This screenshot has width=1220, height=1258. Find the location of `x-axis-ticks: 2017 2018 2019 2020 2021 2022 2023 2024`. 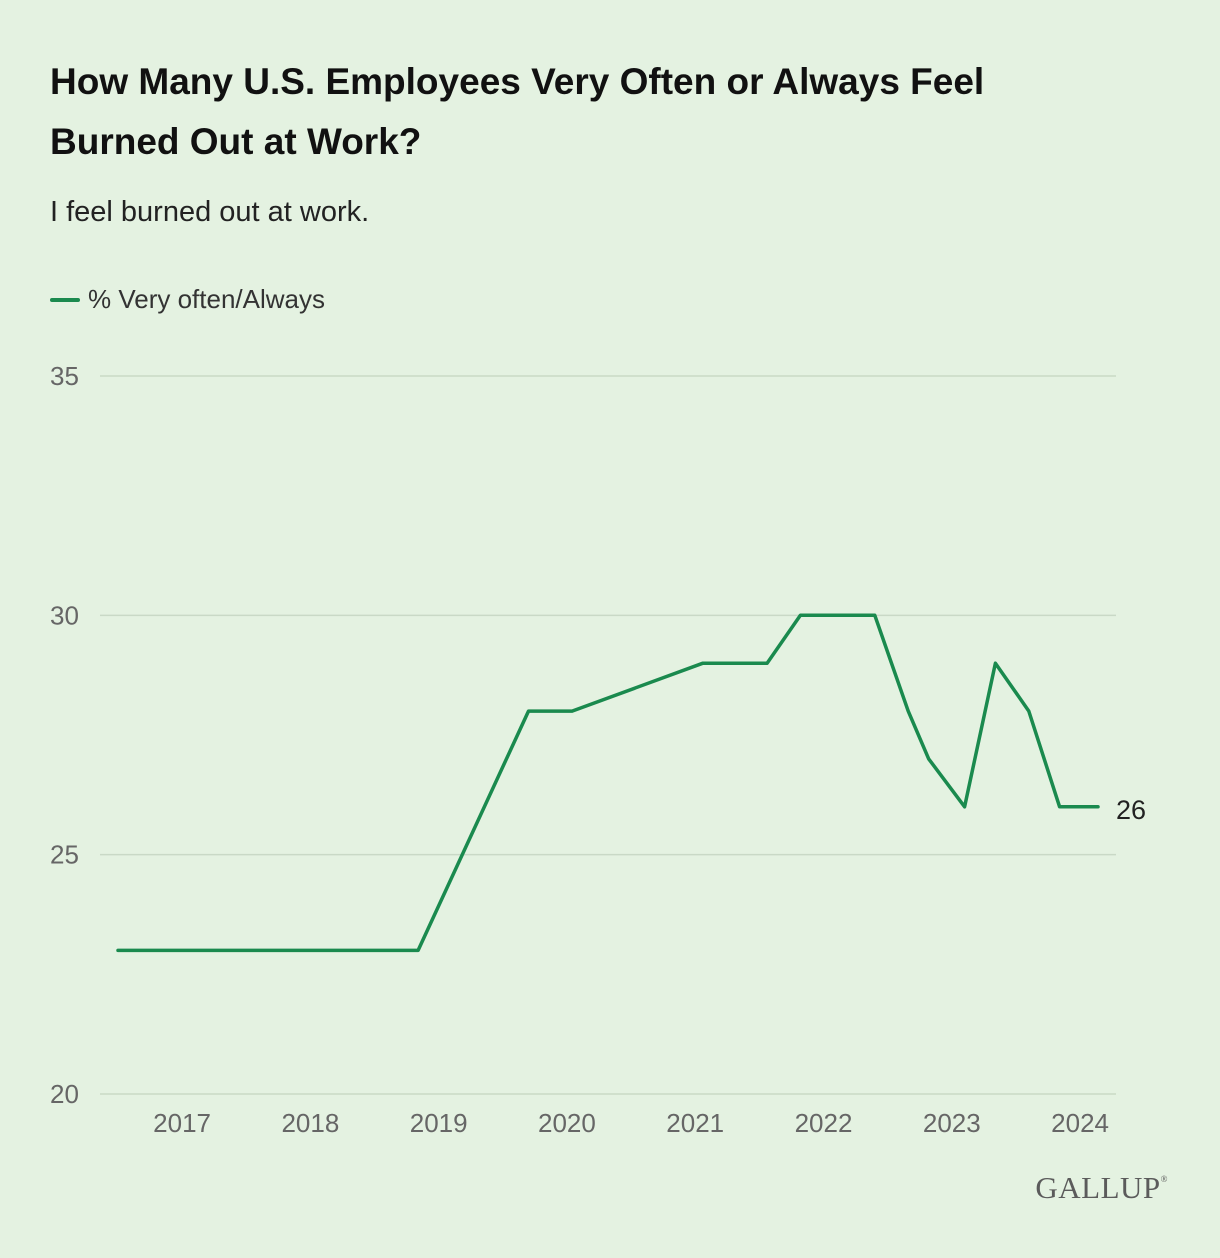

x-axis-ticks: 2017 2018 2019 2020 2021 2022 2023 2024 is located at coordinates (631, 1123).